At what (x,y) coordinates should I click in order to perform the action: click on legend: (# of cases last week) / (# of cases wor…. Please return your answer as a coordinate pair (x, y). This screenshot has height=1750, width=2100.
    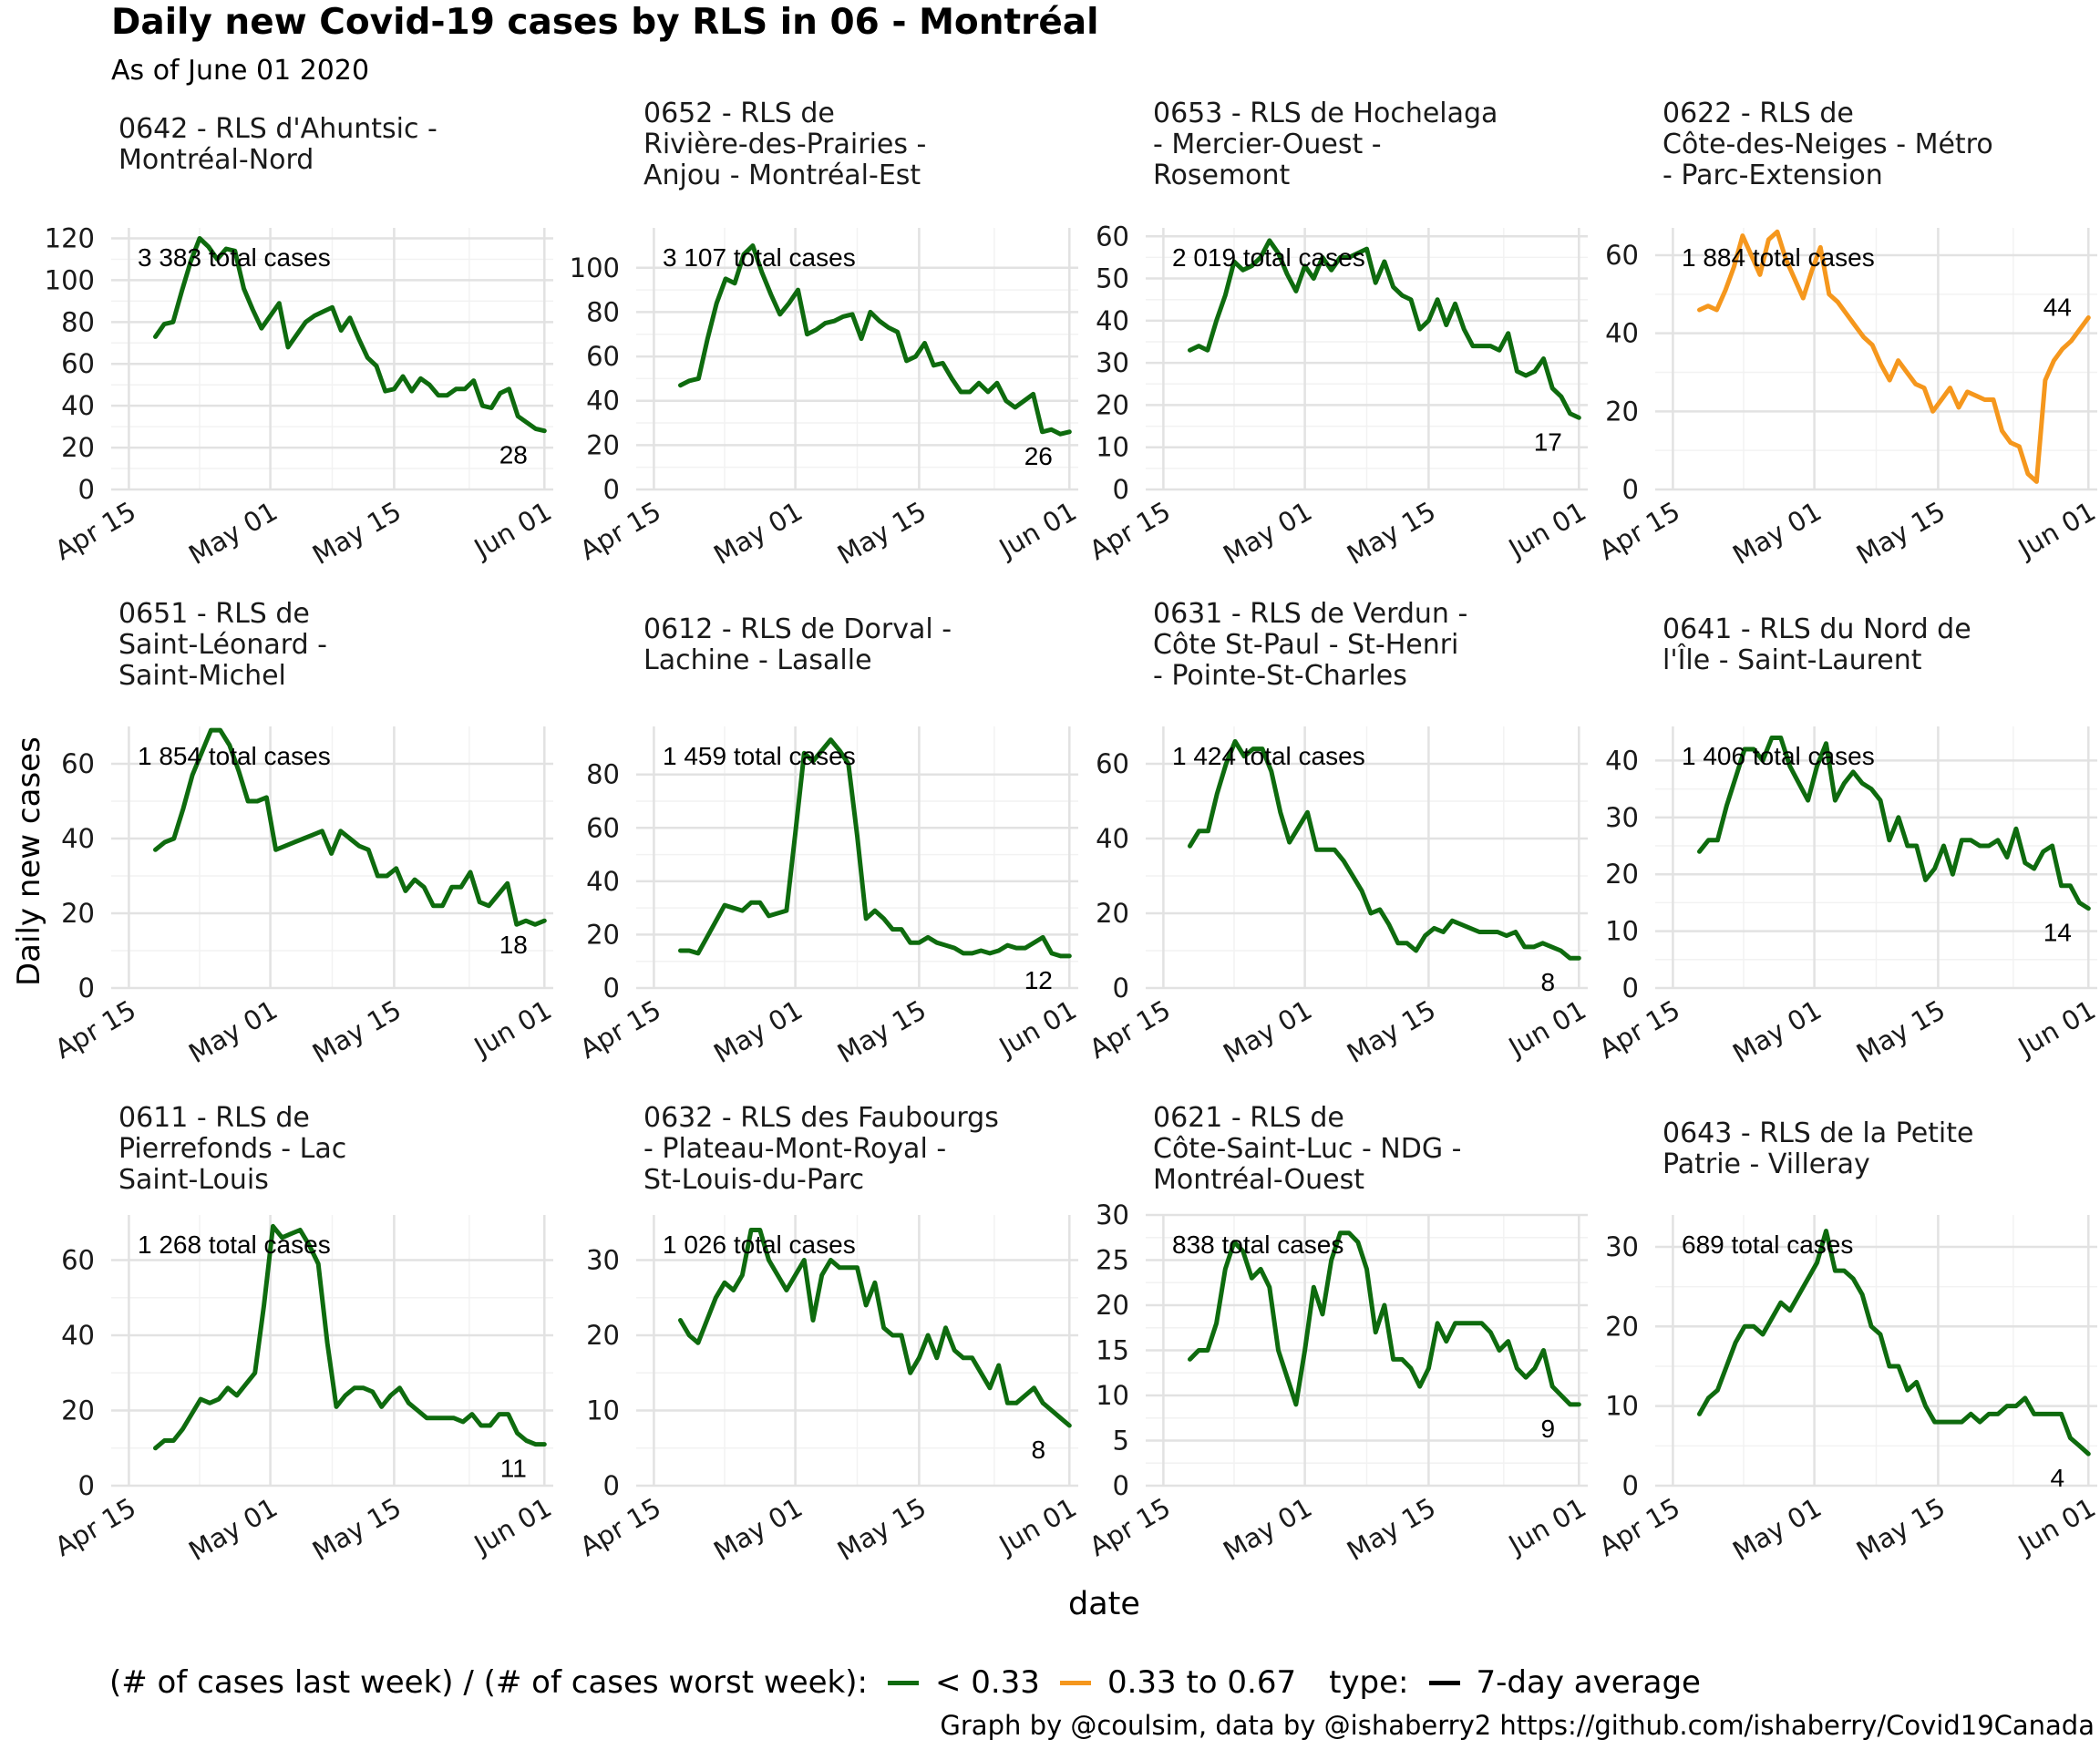
    Looking at the image, I should click on (905, 1683).